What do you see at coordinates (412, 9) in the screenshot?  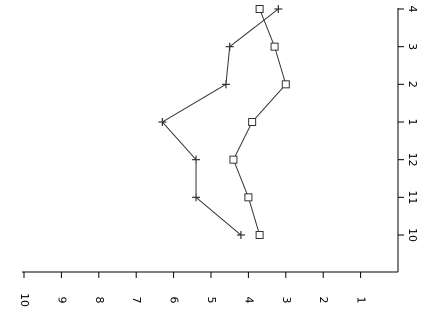 I see `category-tick-label: 4` at bounding box center [412, 9].